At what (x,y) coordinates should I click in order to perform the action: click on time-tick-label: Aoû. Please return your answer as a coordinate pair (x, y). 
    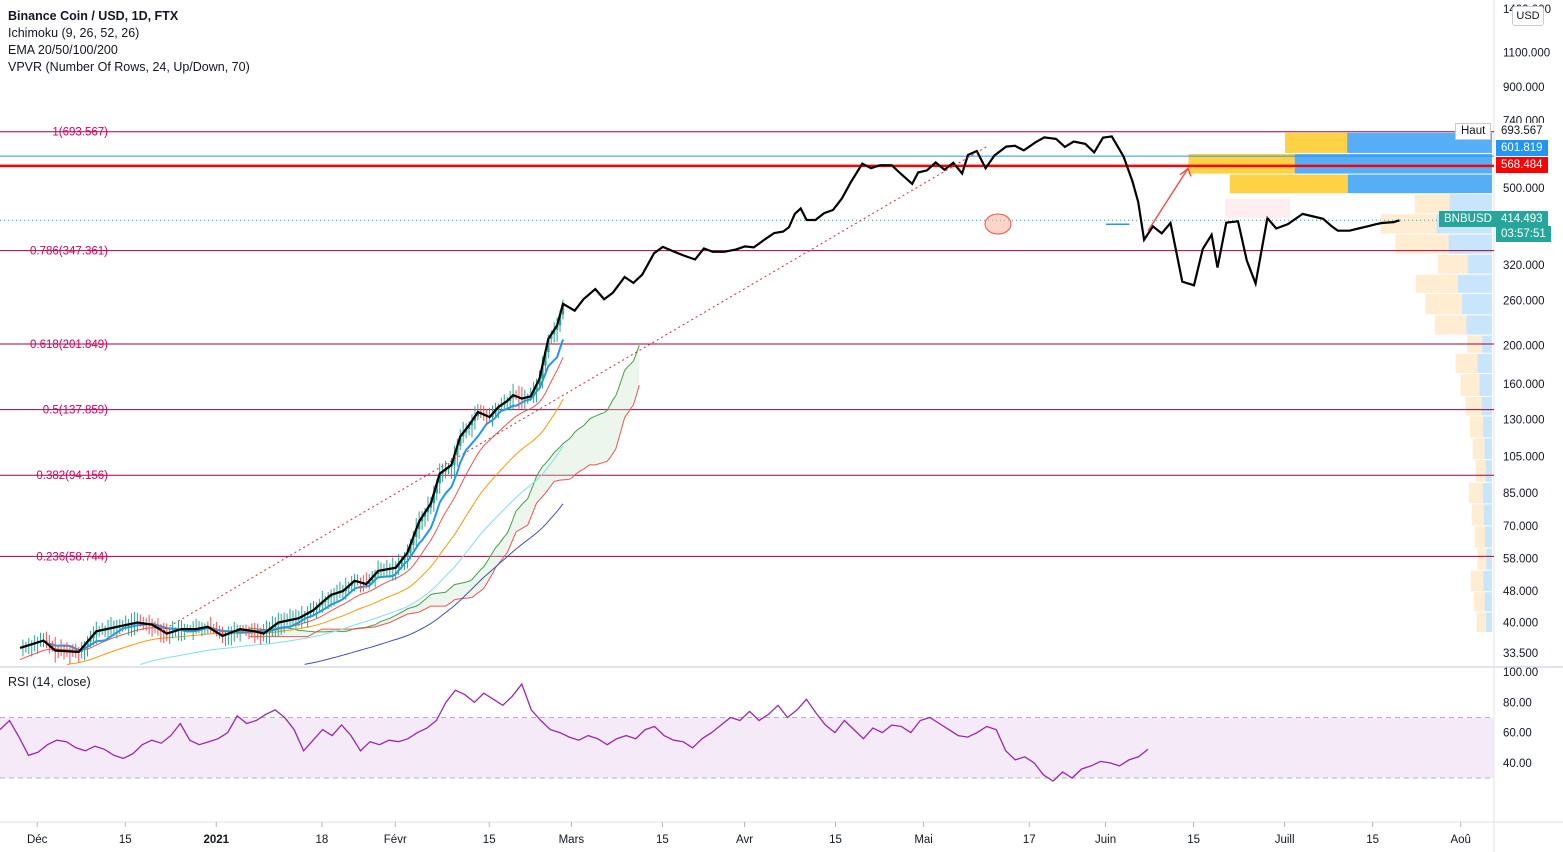
    Looking at the image, I should click on (1460, 840).